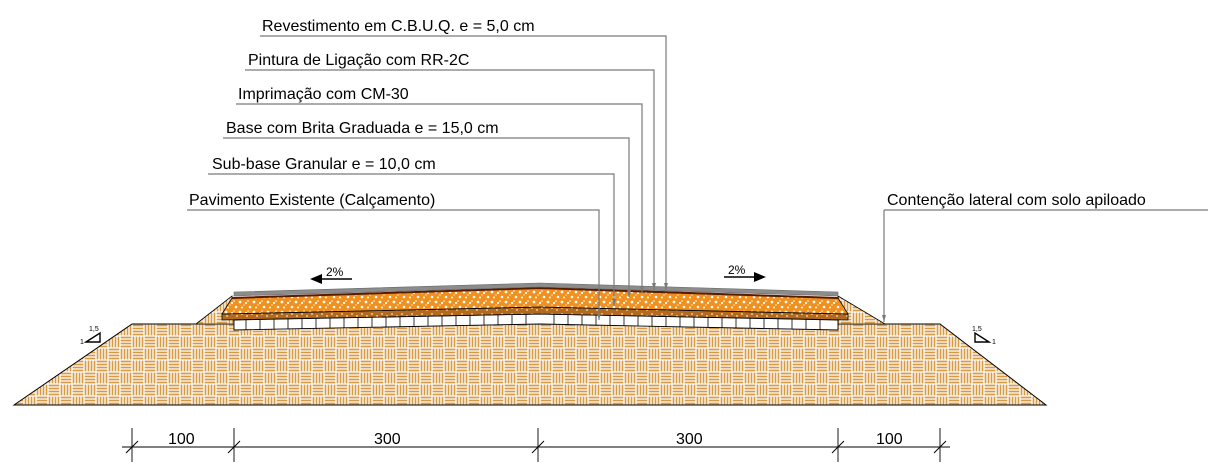 The image size is (1208, 466). Describe the element at coordinates (1016, 200) in the screenshot. I see `label-contencao: Contenção lateral com solo apiloado` at that location.